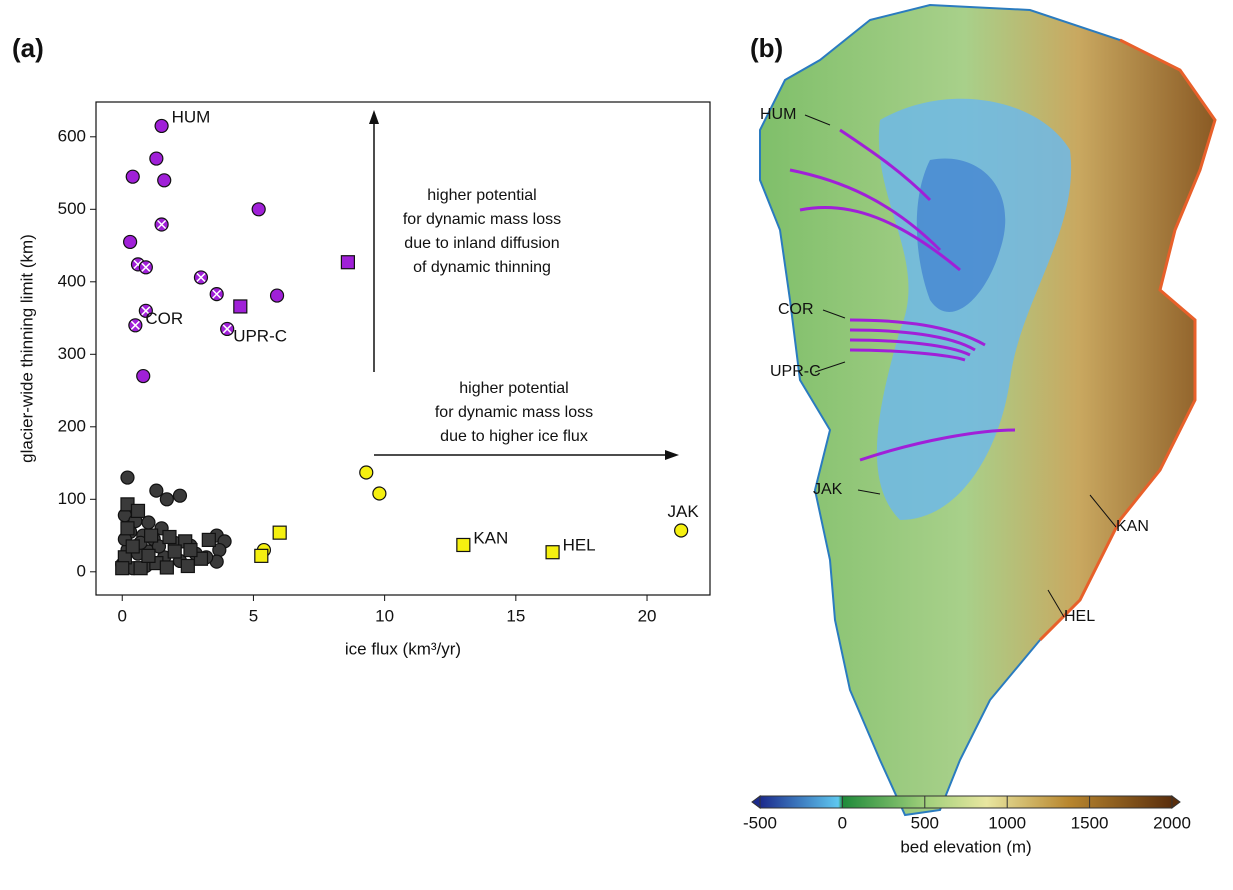 The height and width of the screenshot is (890, 1233). I want to click on map-label: JAK, so click(828, 489).